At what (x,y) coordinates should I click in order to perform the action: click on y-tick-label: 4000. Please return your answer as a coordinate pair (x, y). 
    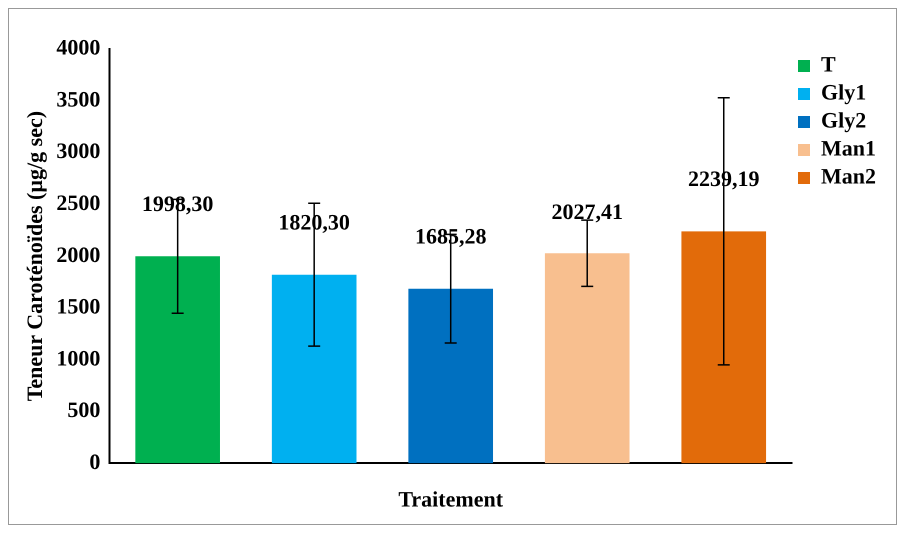
    Looking at the image, I should click on (78, 47).